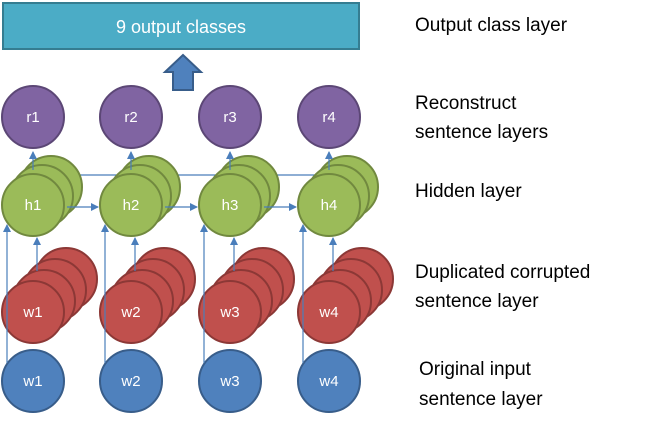 The width and height of the screenshot is (647, 428). I want to click on hidden-node-label: h4, so click(329, 205).